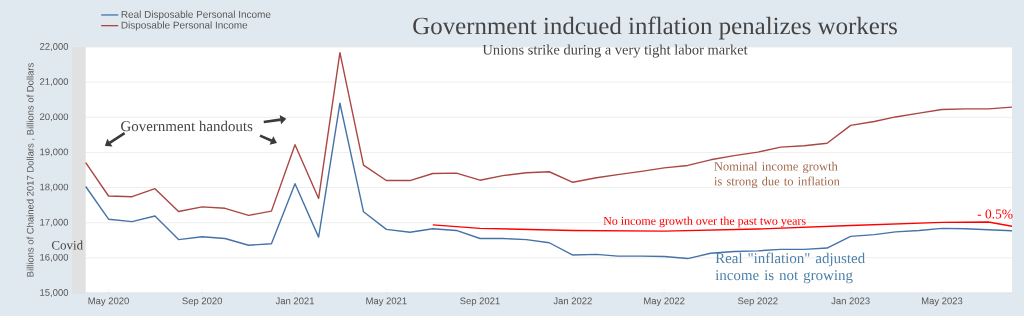 The width and height of the screenshot is (1024, 316). I want to click on annotation: Nominal income growth is strong due to inflation, so click(777, 175).